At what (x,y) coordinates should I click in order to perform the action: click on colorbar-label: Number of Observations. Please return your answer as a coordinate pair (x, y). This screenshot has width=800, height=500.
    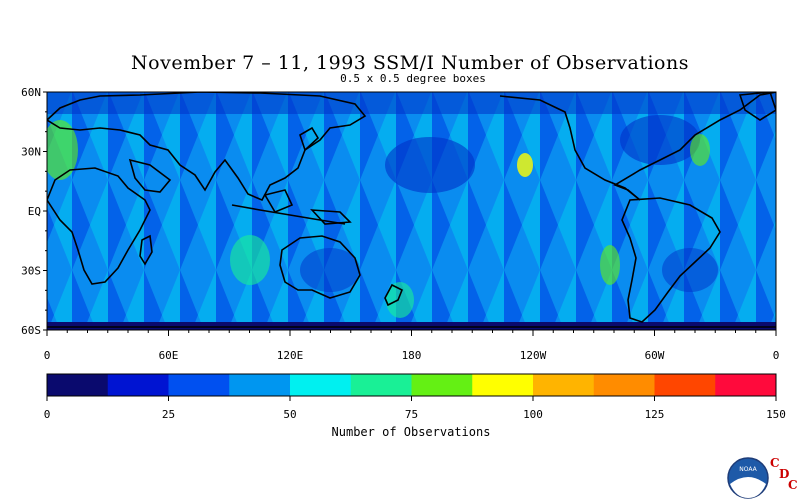
    Looking at the image, I should click on (411, 432).